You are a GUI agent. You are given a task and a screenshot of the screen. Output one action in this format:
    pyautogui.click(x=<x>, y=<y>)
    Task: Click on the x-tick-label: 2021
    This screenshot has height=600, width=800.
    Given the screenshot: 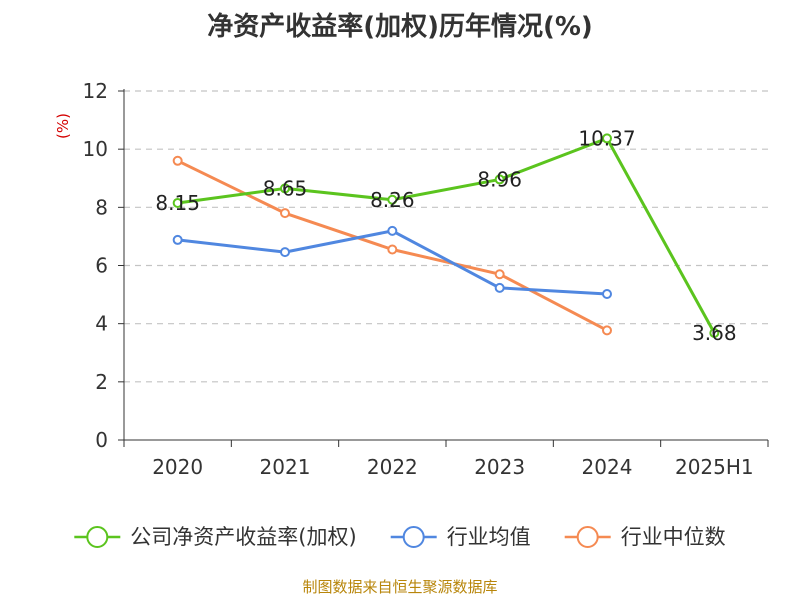 What is the action you would take?
    pyautogui.click(x=285, y=467)
    